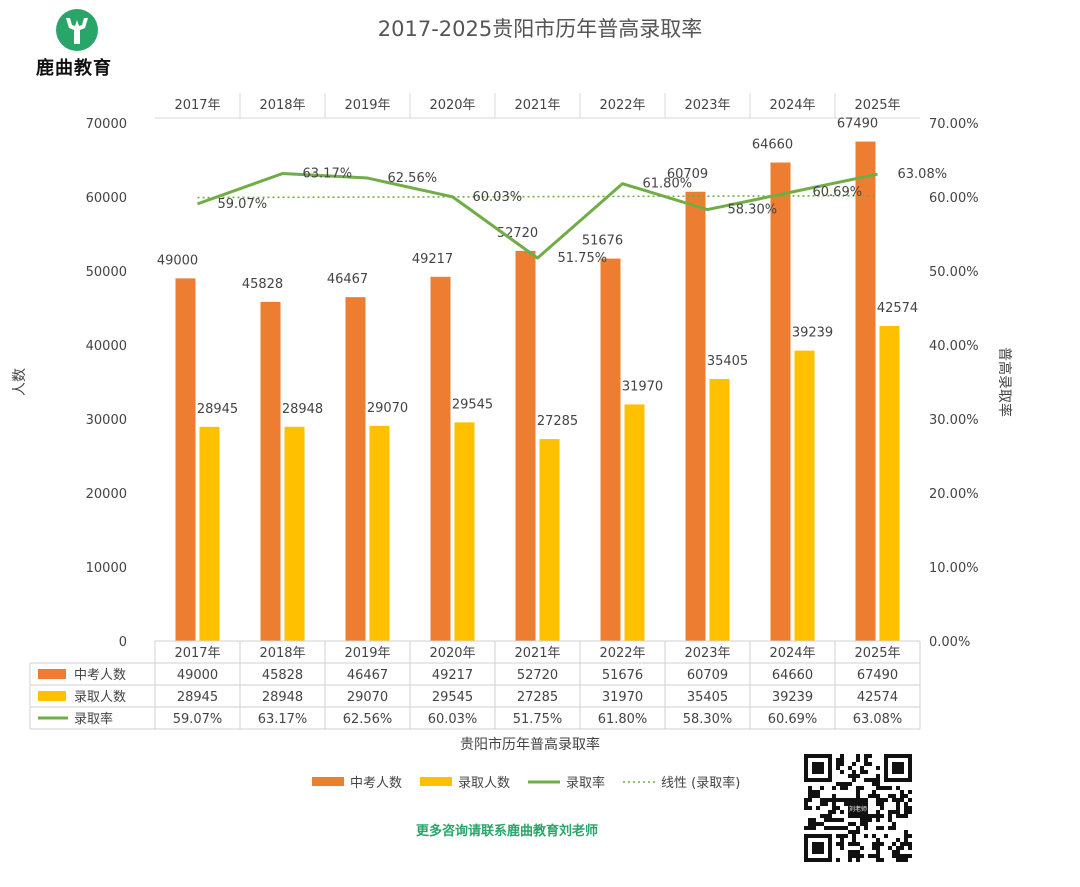 This screenshot has height=887, width=1080. Describe the element at coordinates (707, 105) in the screenshot. I see `top-category-label: 2023年` at that location.